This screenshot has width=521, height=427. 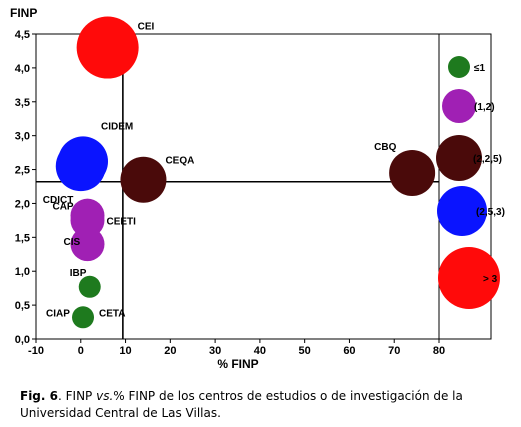 What do you see at coordinates (22, 340) in the screenshot?
I see `y-tick-label: 0,0` at bounding box center [22, 340].